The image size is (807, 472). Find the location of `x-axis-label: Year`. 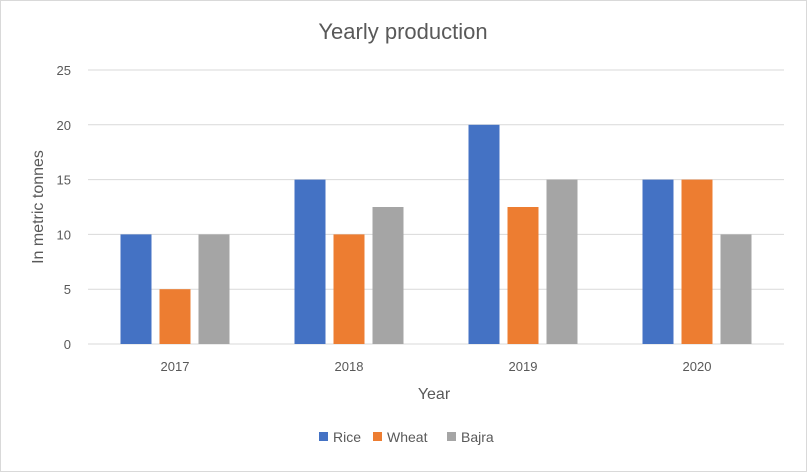

x-axis-label: Year is located at coordinates (434, 394).